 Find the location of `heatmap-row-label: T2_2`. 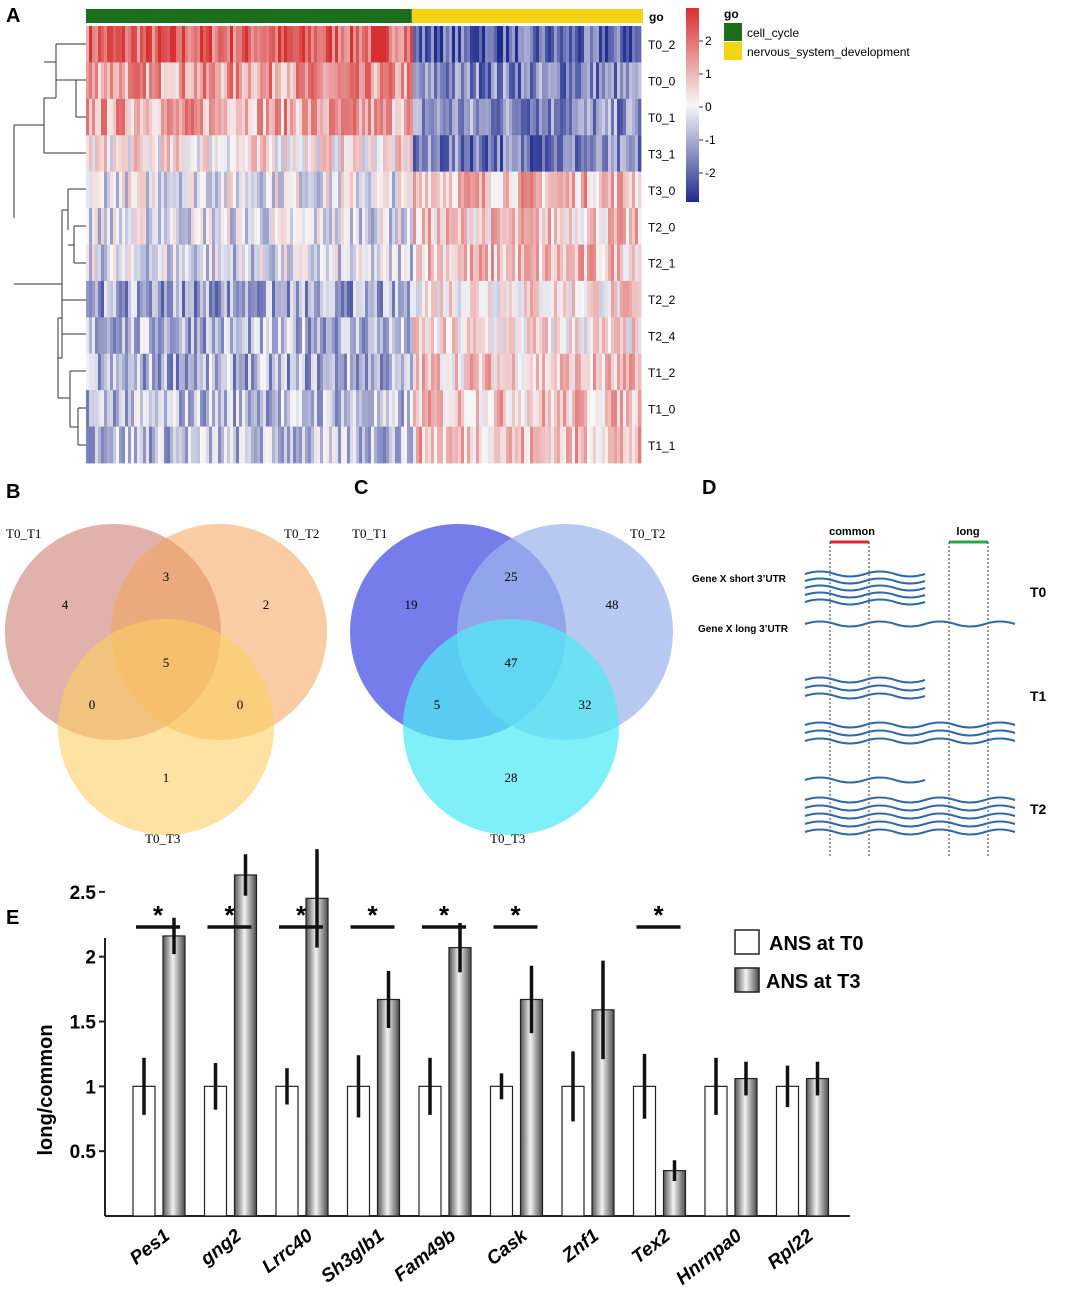

heatmap-row-label: T2_2 is located at coordinates (662, 300).